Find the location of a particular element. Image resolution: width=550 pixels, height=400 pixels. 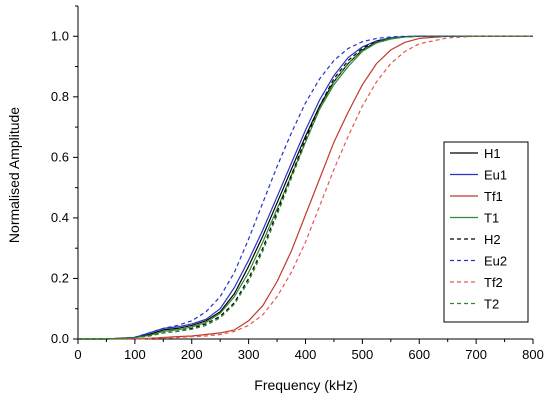

y-axis-title: Normalised Amplitude is located at coordinates (14, 175).